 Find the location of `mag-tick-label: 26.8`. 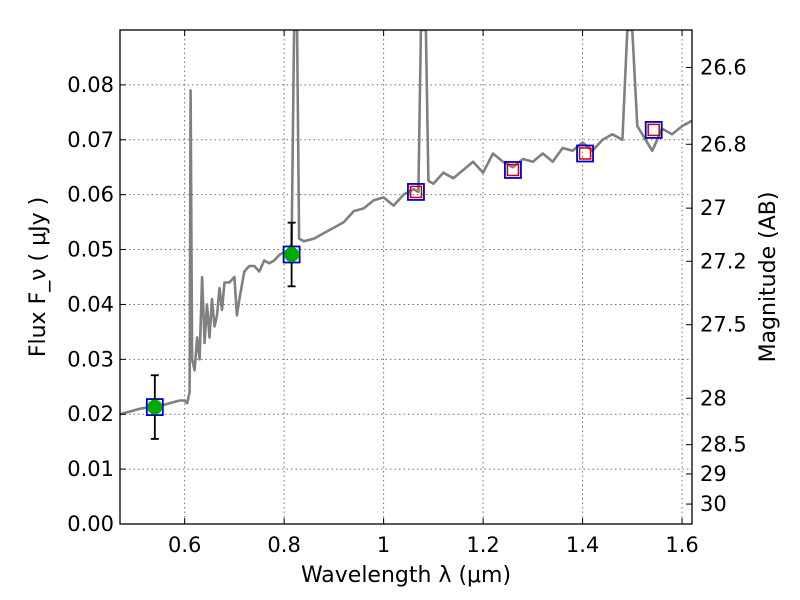

mag-tick-label: 26.8 is located at coordinates (723, 144).